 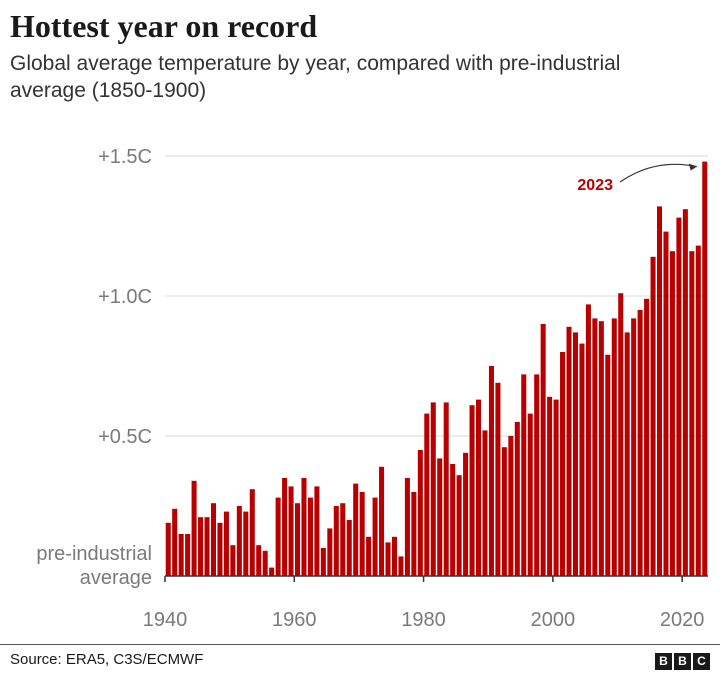 What do you see at coordinates (595, 185) in the screenshot?
I see `annotation-label: 2023` at bounding box center [595, 185].